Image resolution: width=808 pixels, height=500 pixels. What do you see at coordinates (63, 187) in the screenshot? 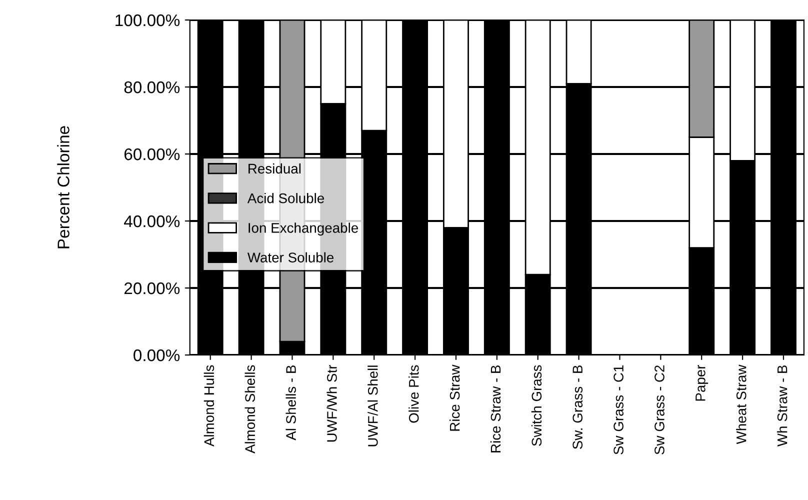
I see `y-axis-title: Percent Chlorine` at bounding box center [63, 187].